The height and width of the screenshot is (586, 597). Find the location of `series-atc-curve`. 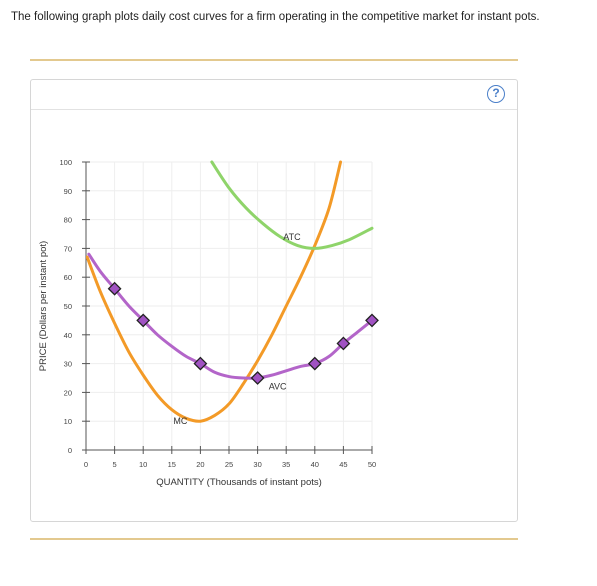

series-atc-curve is located at coordinates (292, 205).